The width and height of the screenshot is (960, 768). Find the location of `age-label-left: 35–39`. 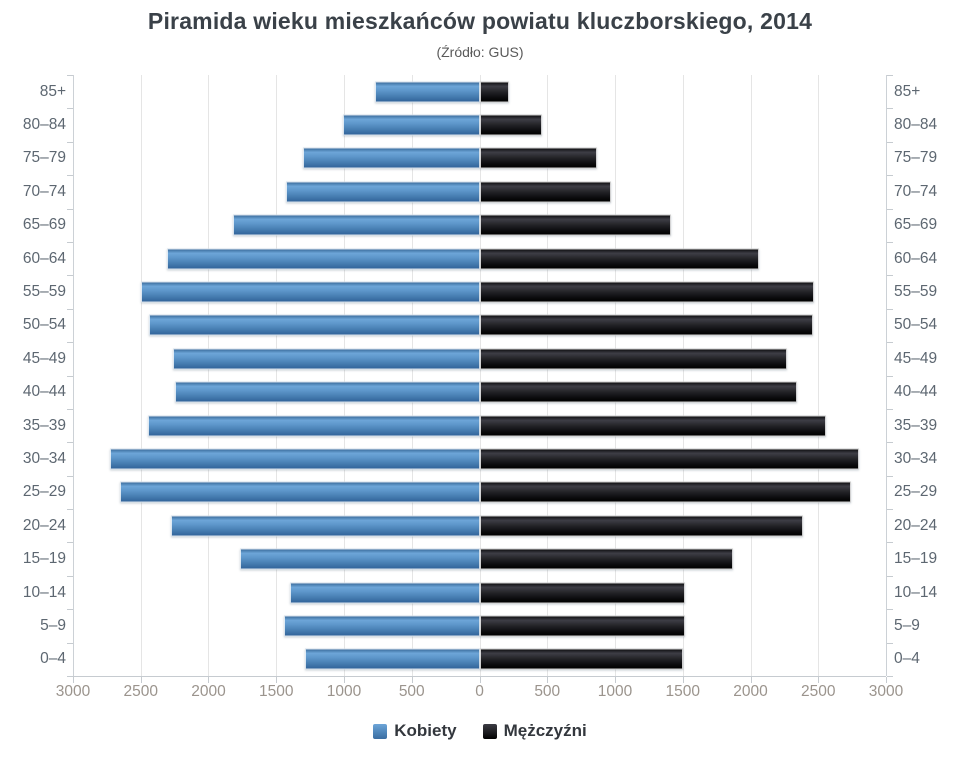

age-label-left: 35–39 is located at coordinates (44, 425).